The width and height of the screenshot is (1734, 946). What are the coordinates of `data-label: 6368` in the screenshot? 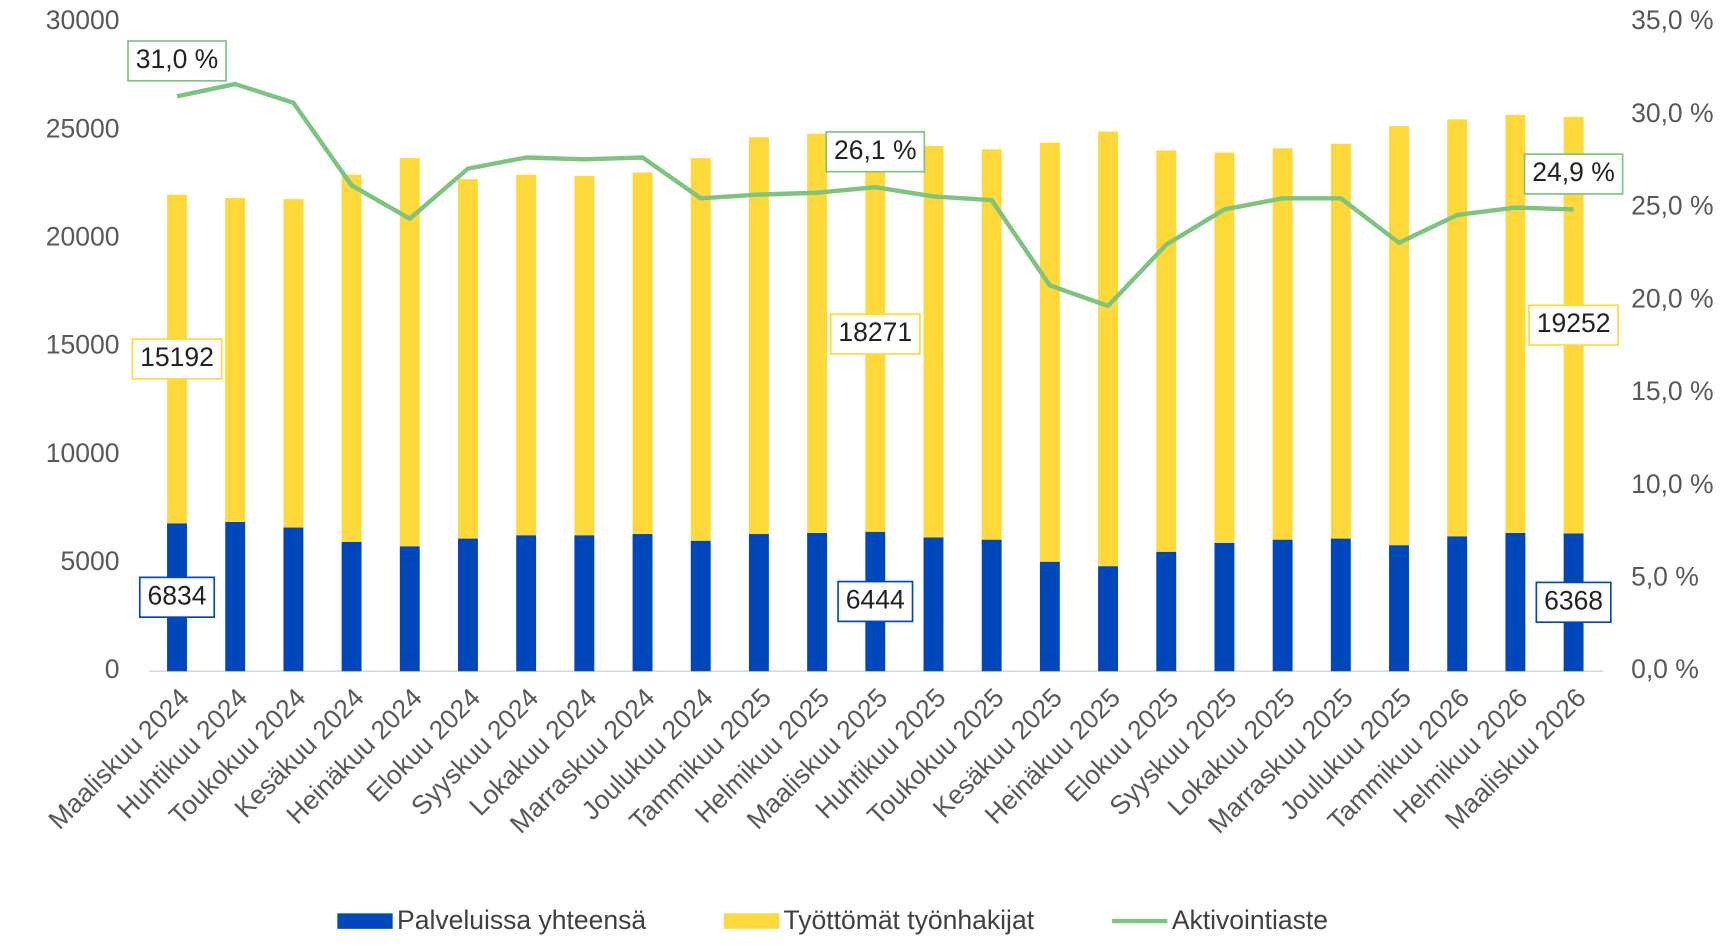 It's located at (1573, 602).